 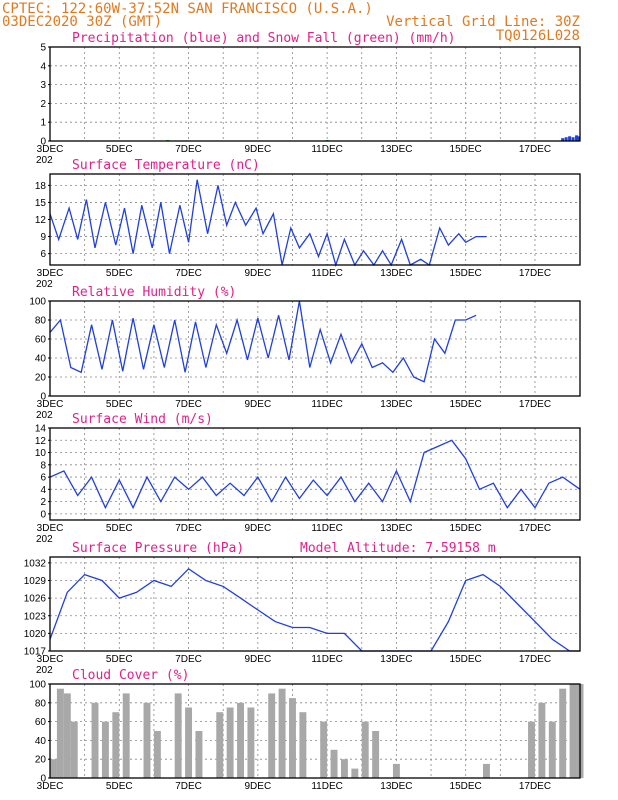 What do you see at coordinates (41, 203) in the screenshot?
I see `temperature-ytick: 15` at bounding box center [41, 203].